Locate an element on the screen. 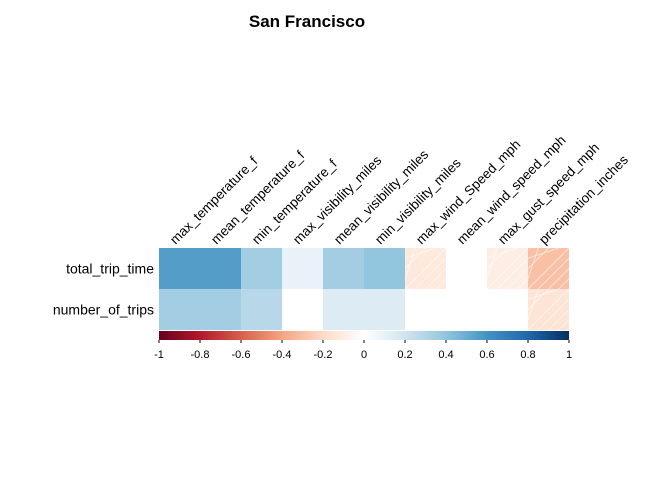 This screenshot has height=480, width=672. colorbar-tick-label: 1 is located at coordinates (569, 355).